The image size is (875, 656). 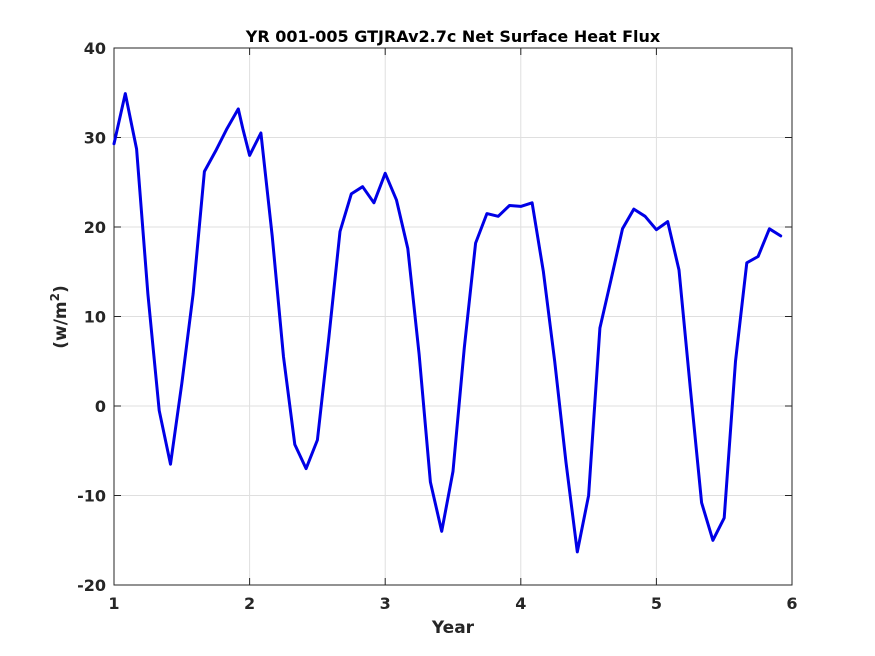 I want to click on x-axis-label: Year, so click(x=453, y=628).